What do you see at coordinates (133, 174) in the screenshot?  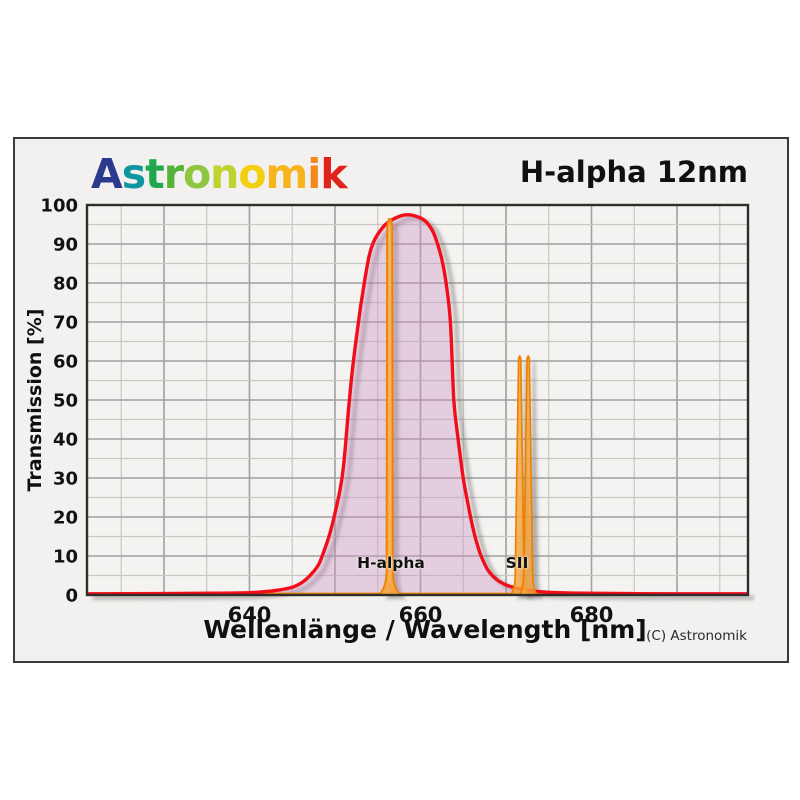 I see `logo-letter: s` at bounding box center [133, 174].